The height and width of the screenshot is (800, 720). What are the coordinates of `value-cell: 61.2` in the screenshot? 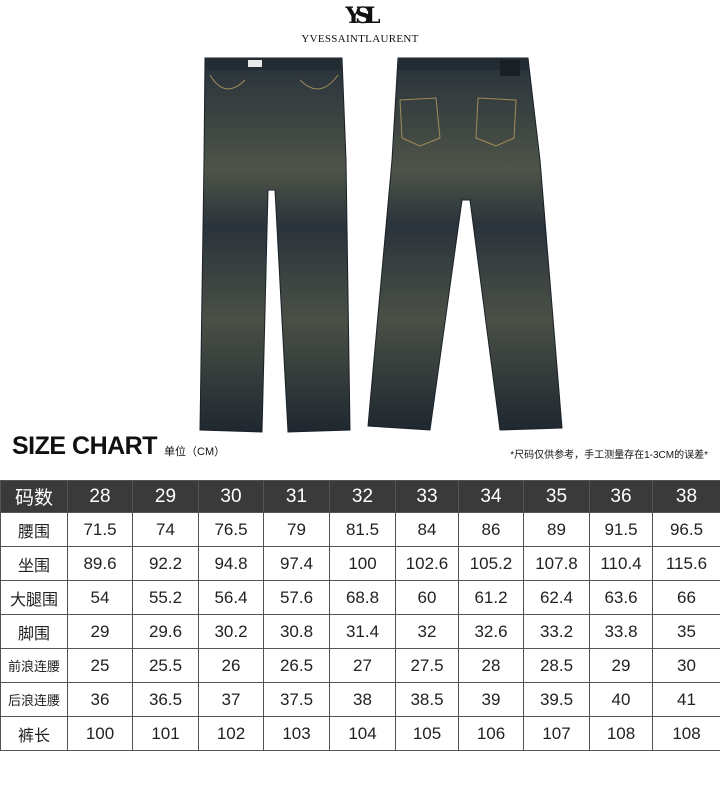 It's located at (491, 597).